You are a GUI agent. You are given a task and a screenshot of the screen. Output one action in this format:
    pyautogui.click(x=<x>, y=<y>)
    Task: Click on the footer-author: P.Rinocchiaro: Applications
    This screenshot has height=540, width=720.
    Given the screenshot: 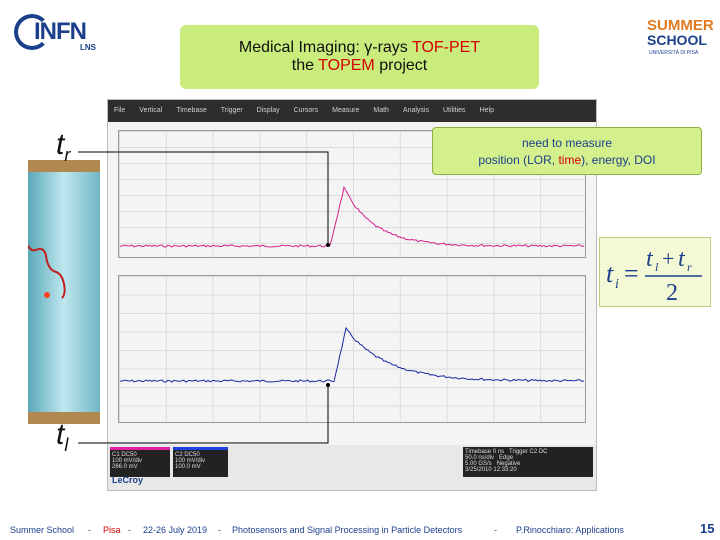 What is the action you would take?
    pyautogui.click(x=570, y=530)
    